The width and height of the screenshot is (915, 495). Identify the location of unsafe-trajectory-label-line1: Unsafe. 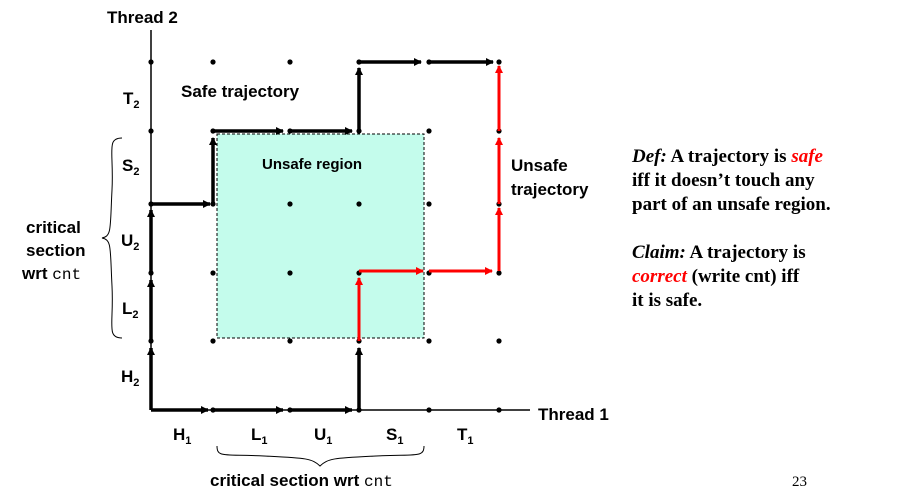
(539, 165).